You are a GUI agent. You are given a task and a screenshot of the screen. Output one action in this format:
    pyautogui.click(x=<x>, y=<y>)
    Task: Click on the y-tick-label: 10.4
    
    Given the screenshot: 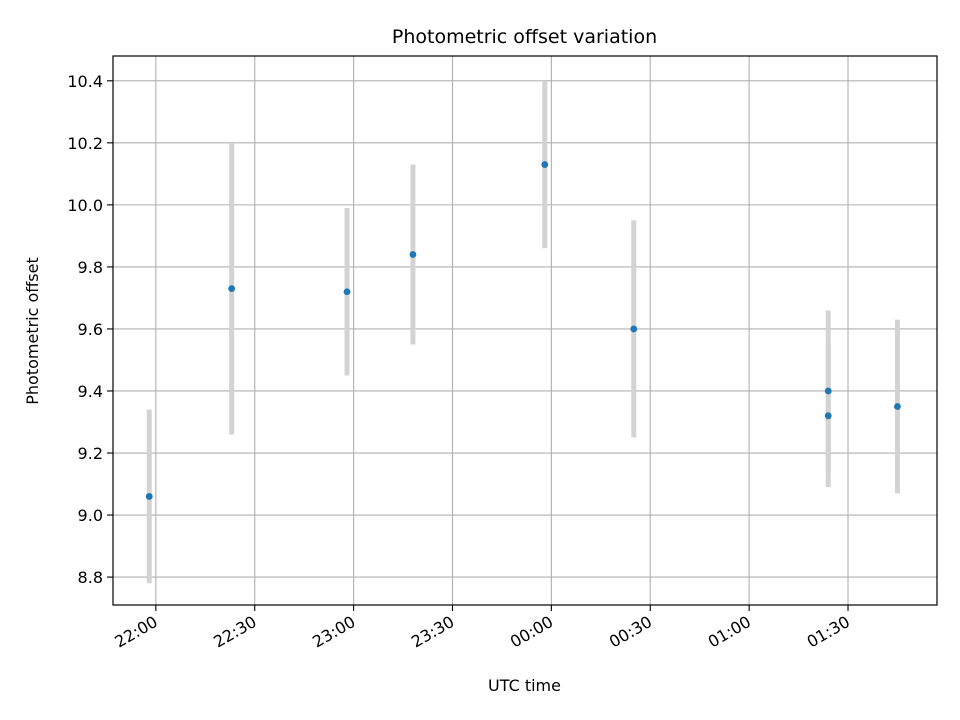 What is the action you would take?
    pyautogui.click(x=85, y=81)
    